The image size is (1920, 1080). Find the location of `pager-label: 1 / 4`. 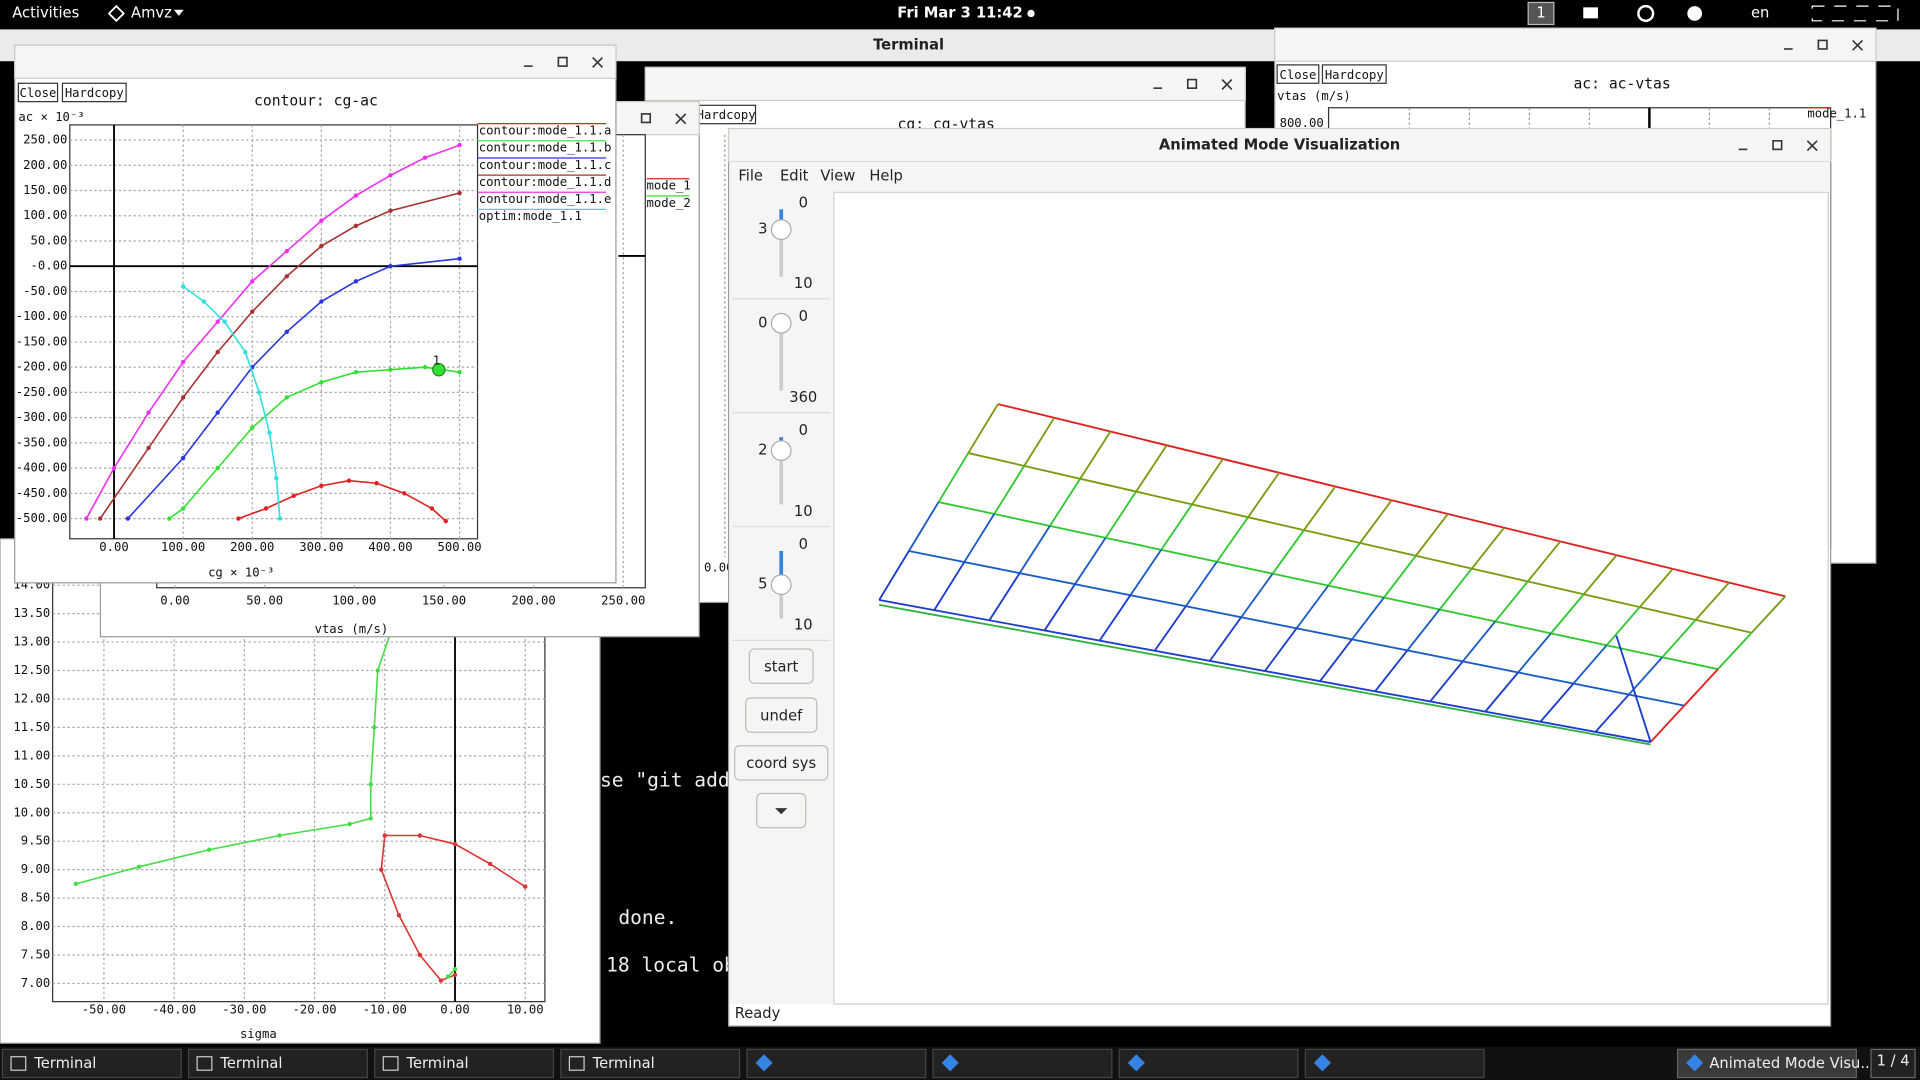

pager-label: 1 / 4 is located at coordinates (1893, 1061).